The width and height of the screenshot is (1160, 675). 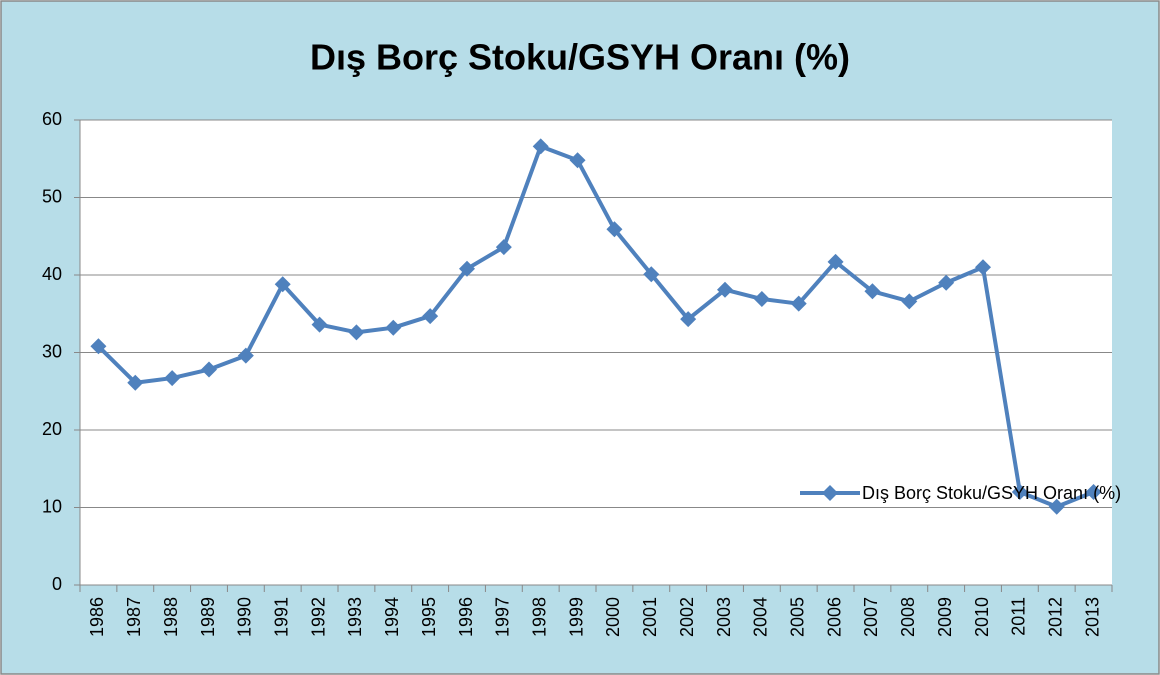 What do you see at coordinates (580, 57) in the screenshot?
I see `chart-title: Dış Borç Stoku/GSYH Oranı (%)` at bounding box center [580, 57].